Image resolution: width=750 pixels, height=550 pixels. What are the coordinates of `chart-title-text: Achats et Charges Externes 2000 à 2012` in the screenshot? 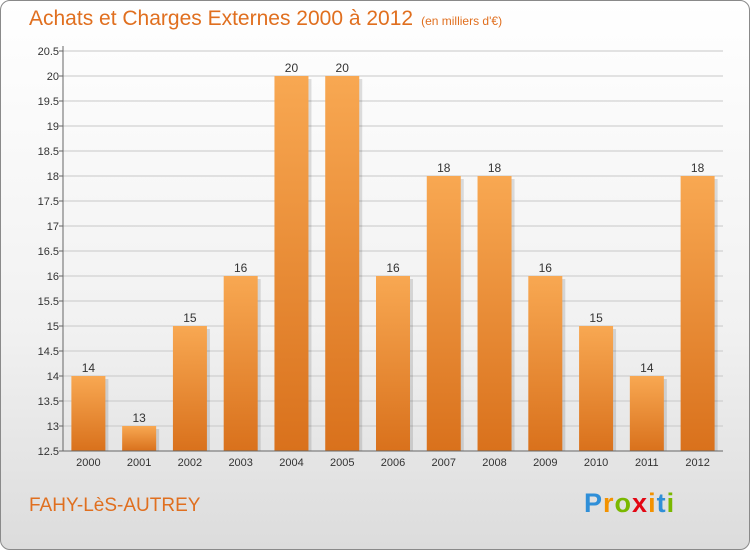 It's located at (221, 18).